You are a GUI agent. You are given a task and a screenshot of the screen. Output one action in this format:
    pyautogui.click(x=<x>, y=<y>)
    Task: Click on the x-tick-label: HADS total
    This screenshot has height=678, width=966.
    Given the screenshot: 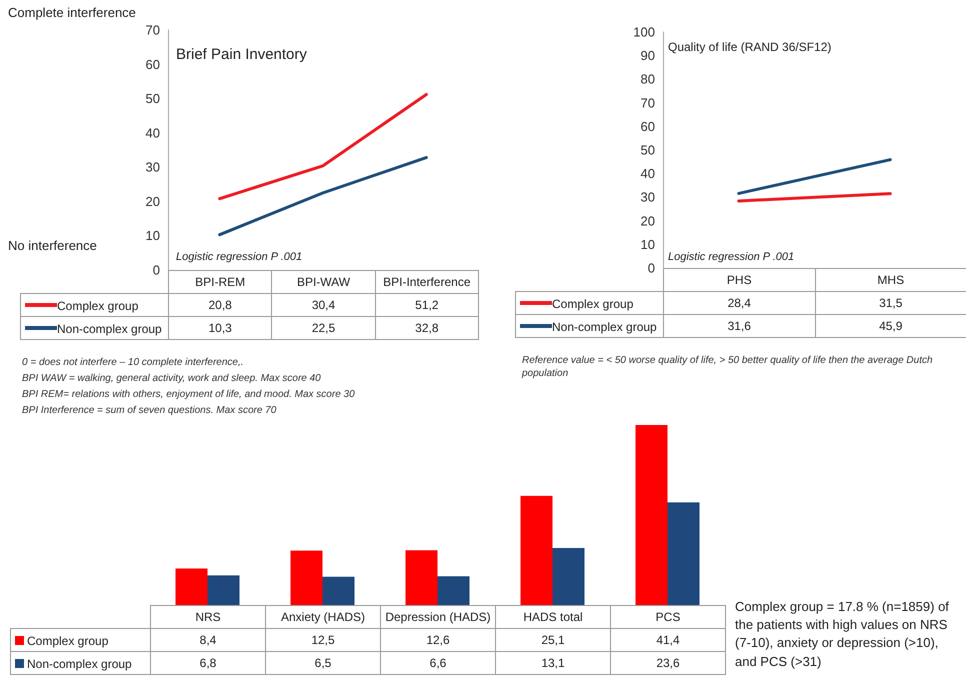 What is the action you would take?
    pyautogui.click(x=553, y=617)
    